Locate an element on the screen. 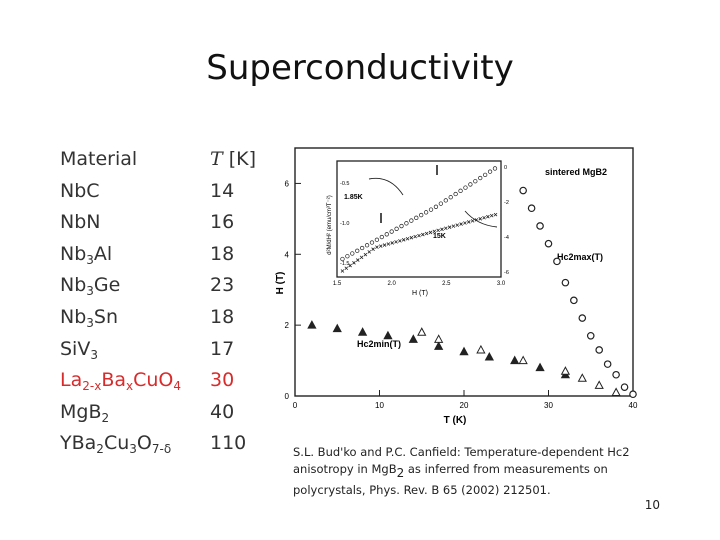  header-tc-symbol: T is located at coordinates (216, 159).